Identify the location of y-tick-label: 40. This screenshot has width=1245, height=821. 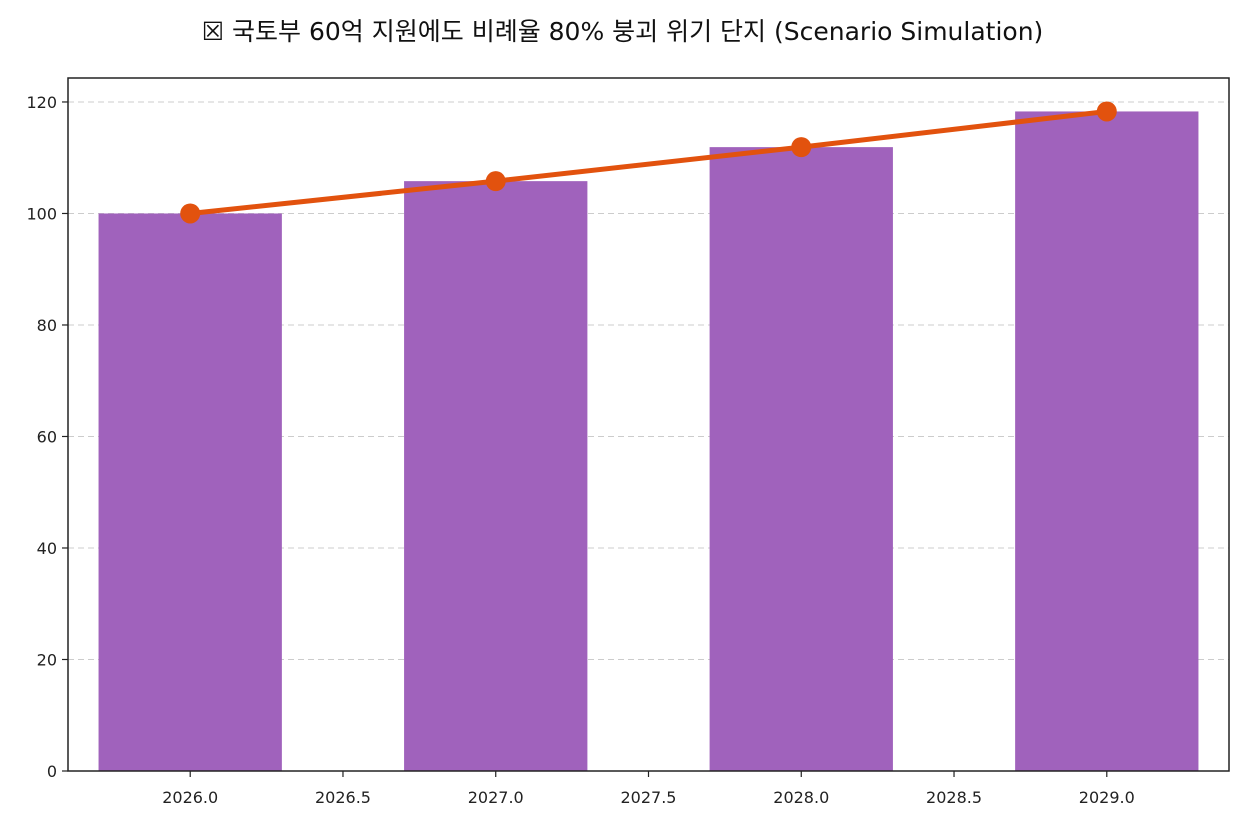
(47, 548).